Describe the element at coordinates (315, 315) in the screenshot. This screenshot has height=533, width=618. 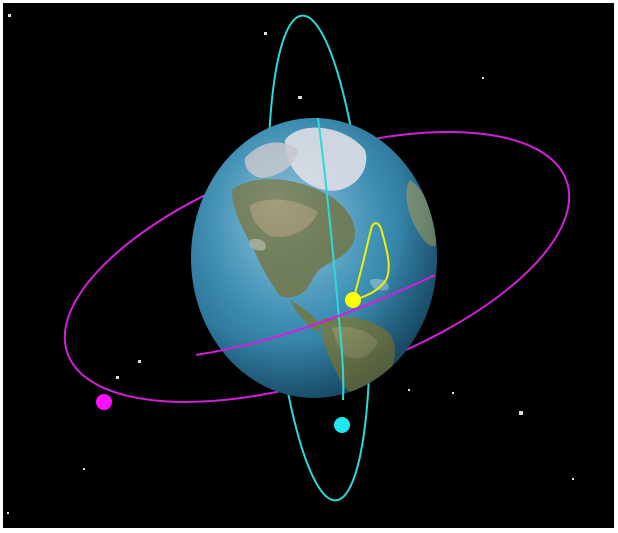
I see `equatorial-orbit-front` at that location.